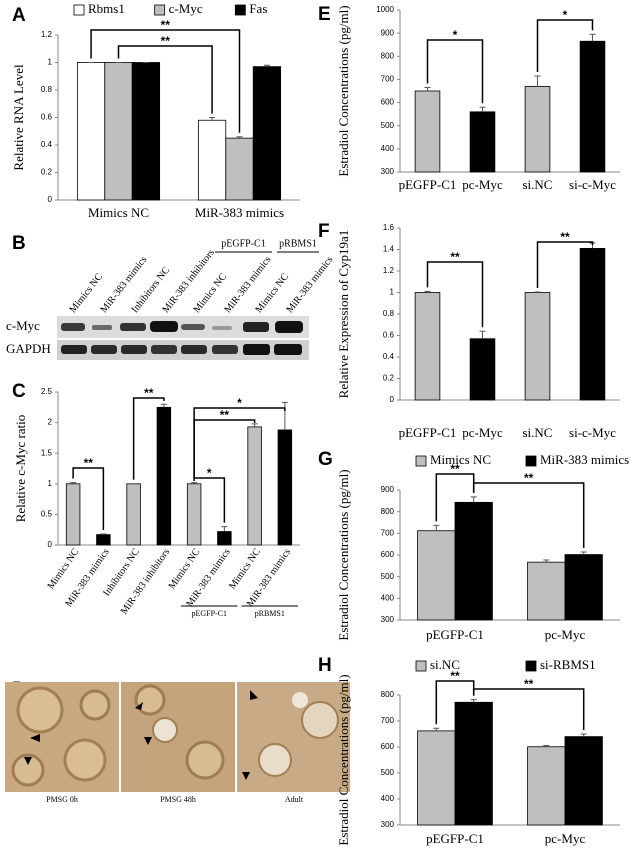  What do you see at coordinates (538, 432) in the screenshot?
I see `x-tick-label: si.NC` at bounding box center [538, 432].